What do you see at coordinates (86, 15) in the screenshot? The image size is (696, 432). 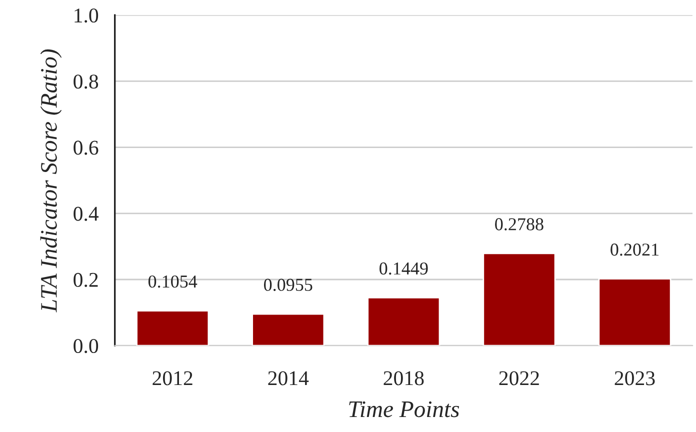 I see `y-tick-label: 1.0` at bounding box center [86, 15].